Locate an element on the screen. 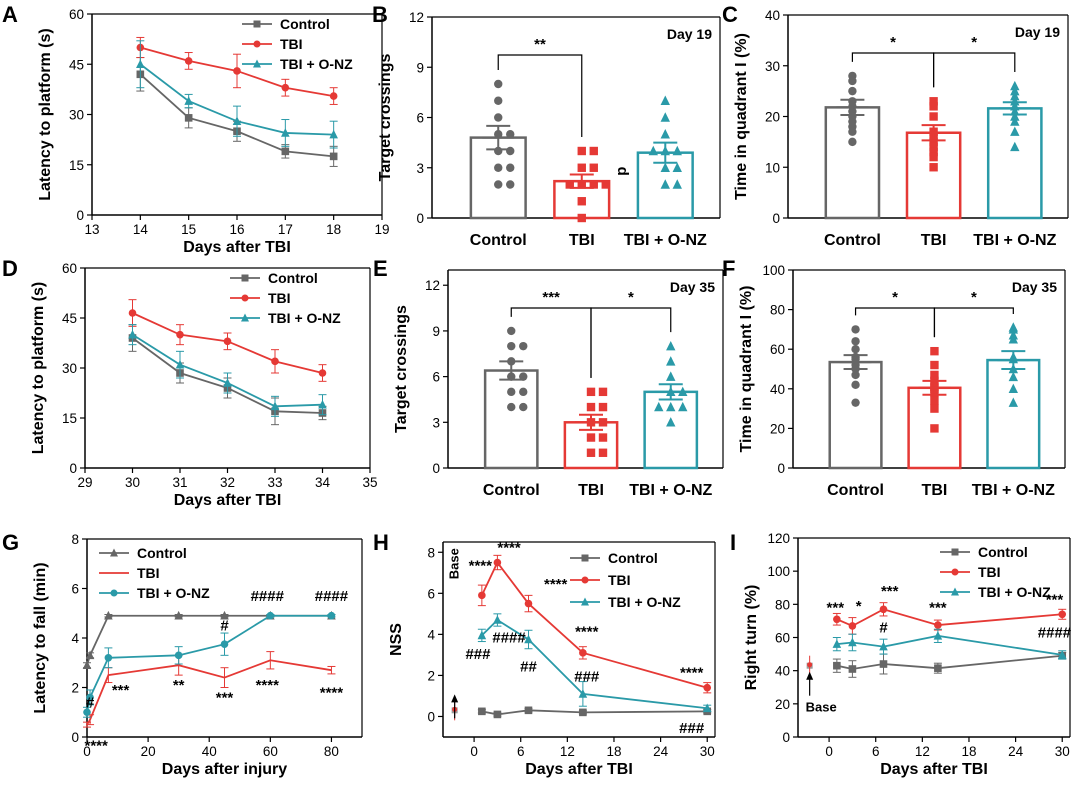 The width and height of the screenshot is (1080, 790). x-tick-label: 12 is located at coordinates (567, 751).